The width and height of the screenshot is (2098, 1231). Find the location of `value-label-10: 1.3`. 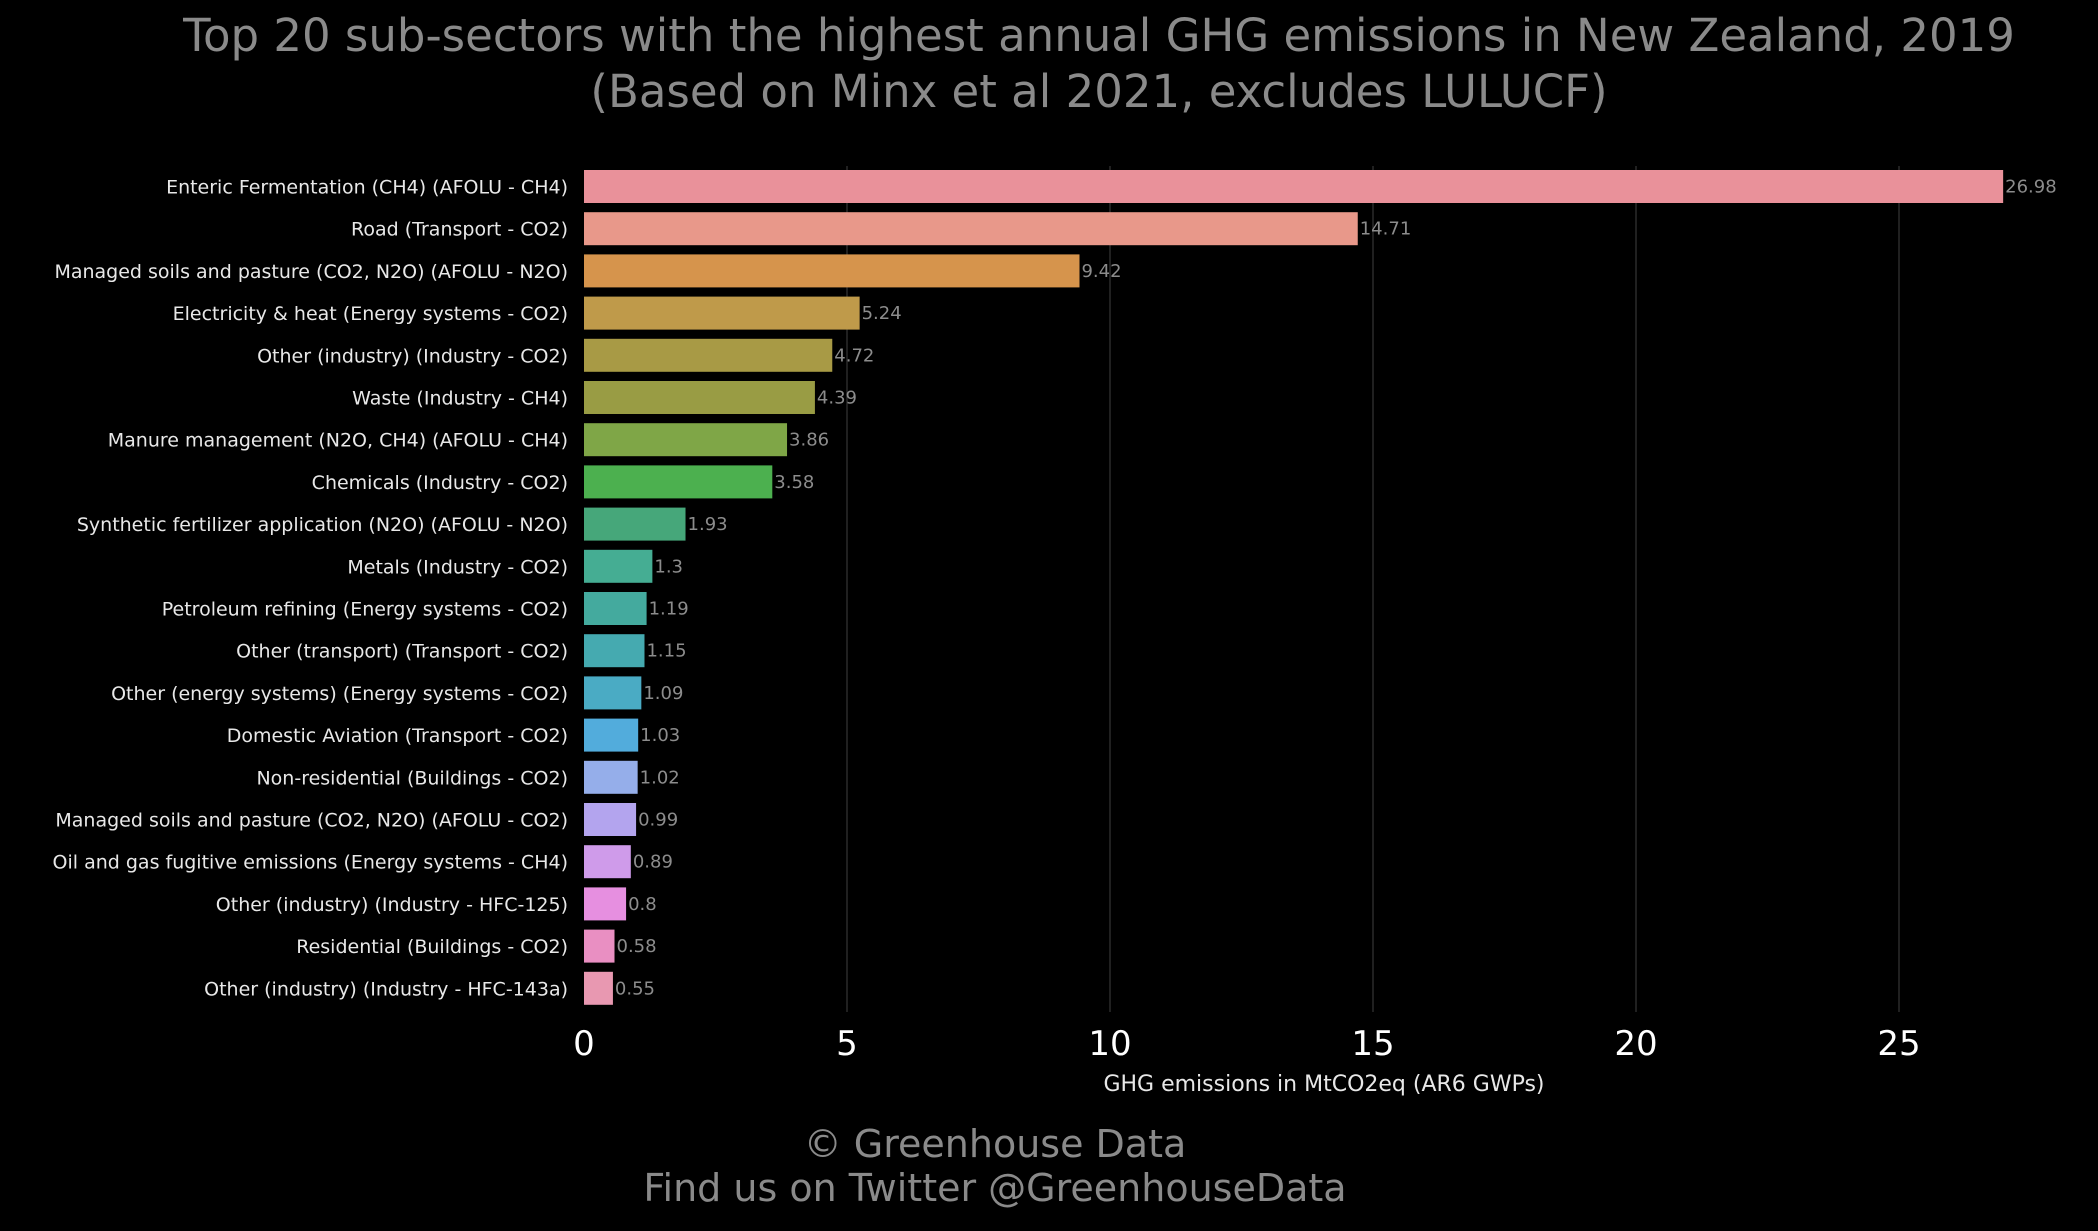

value-label-10: 1.3 is located at coordinates (668, 566).